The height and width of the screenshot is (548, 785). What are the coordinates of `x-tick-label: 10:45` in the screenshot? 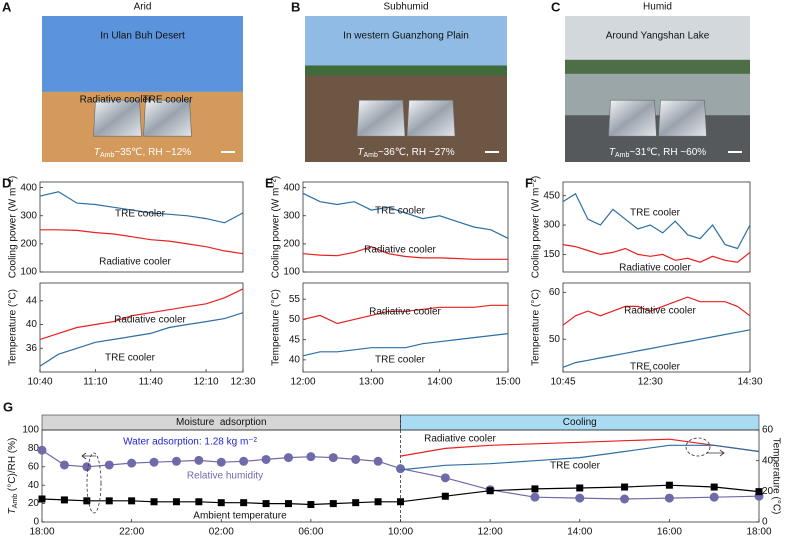 It's located at (562, 382).